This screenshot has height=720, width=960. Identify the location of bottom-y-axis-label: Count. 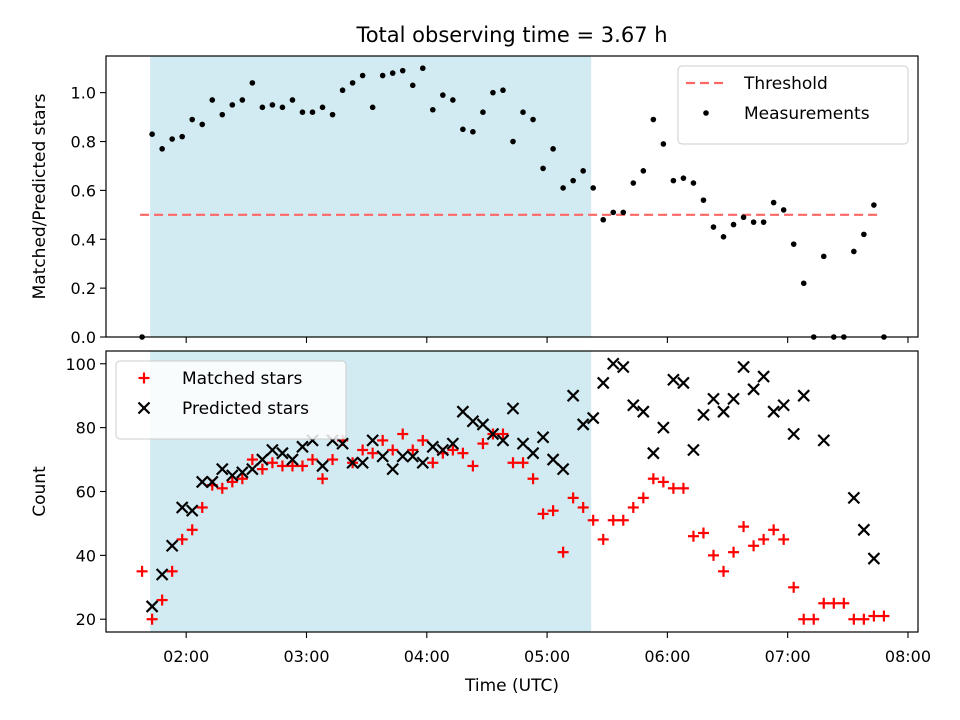
(40, 491).